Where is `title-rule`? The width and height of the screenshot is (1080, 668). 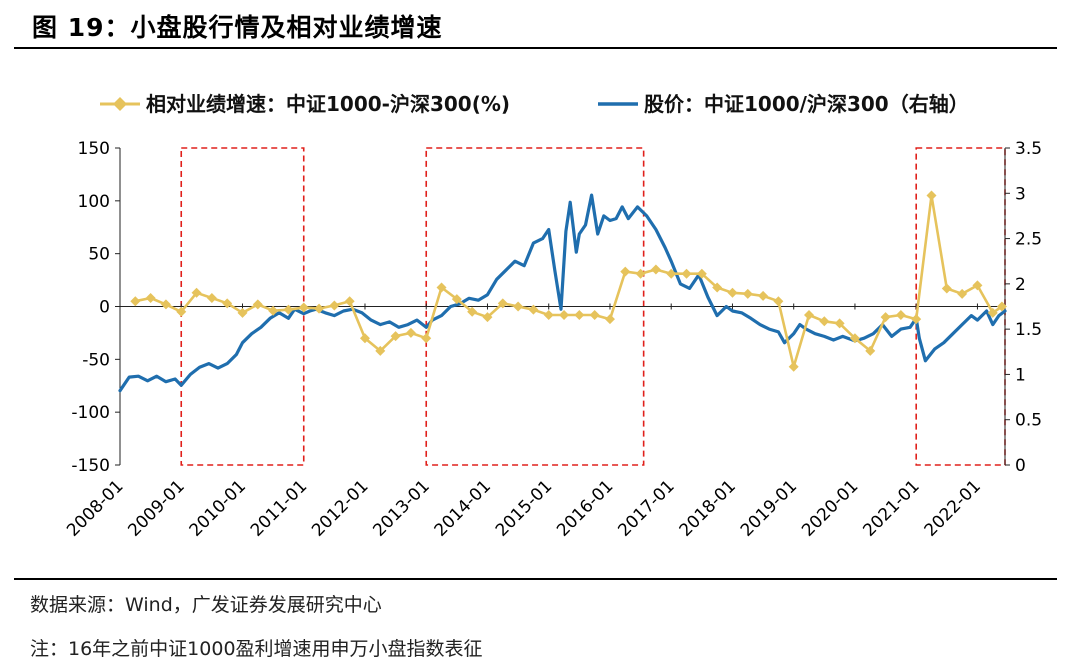 title-rule is located at coordinates (535, 48).